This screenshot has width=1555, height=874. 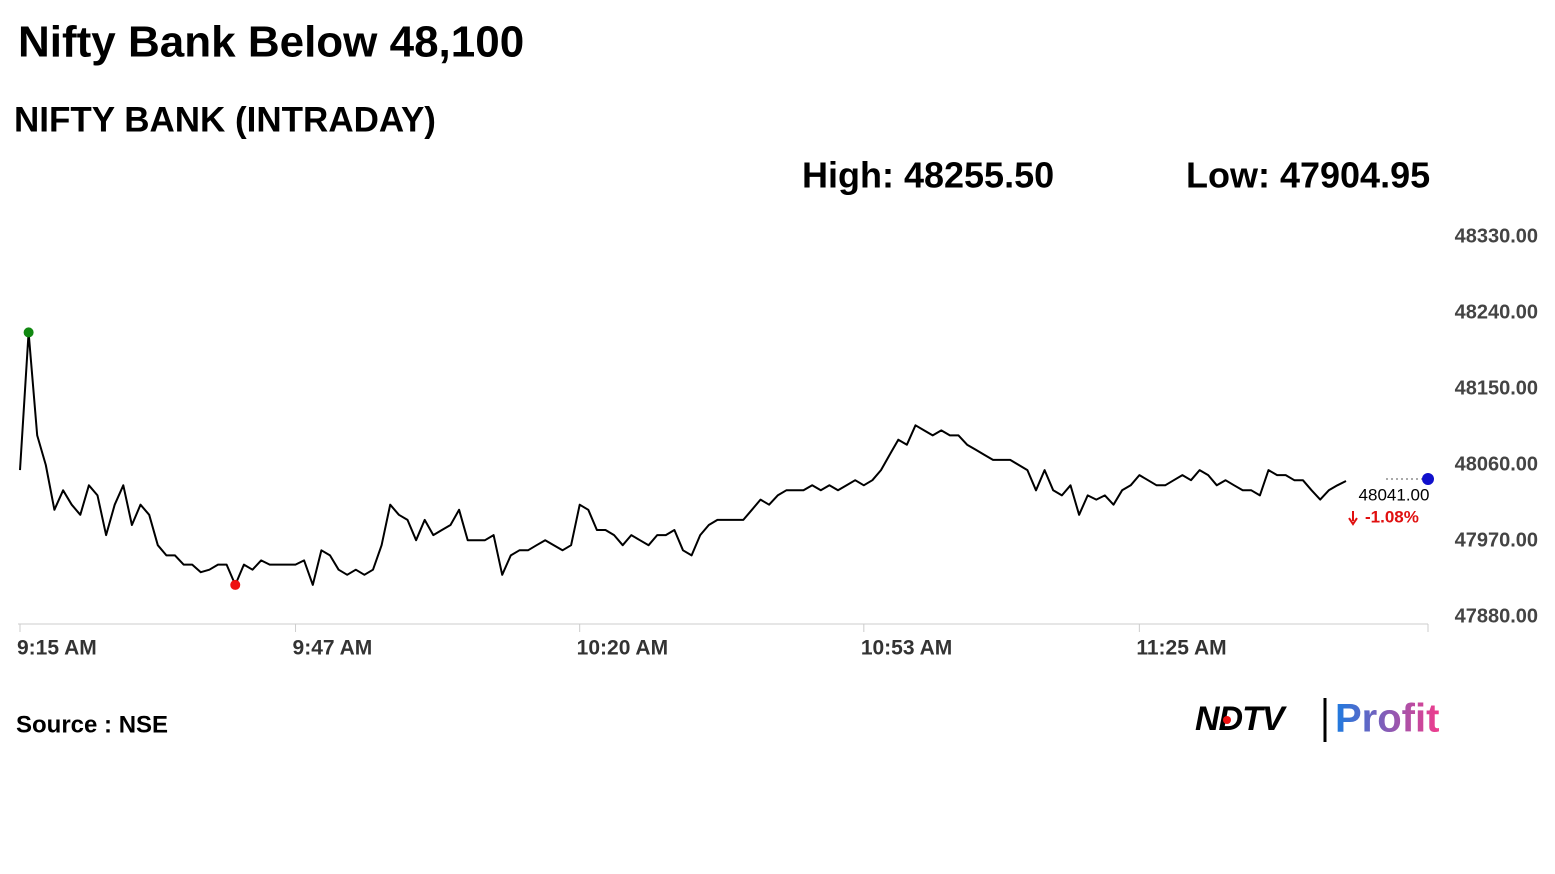 I want to click on logo-product: Profit, so click(x=1387, y=719).